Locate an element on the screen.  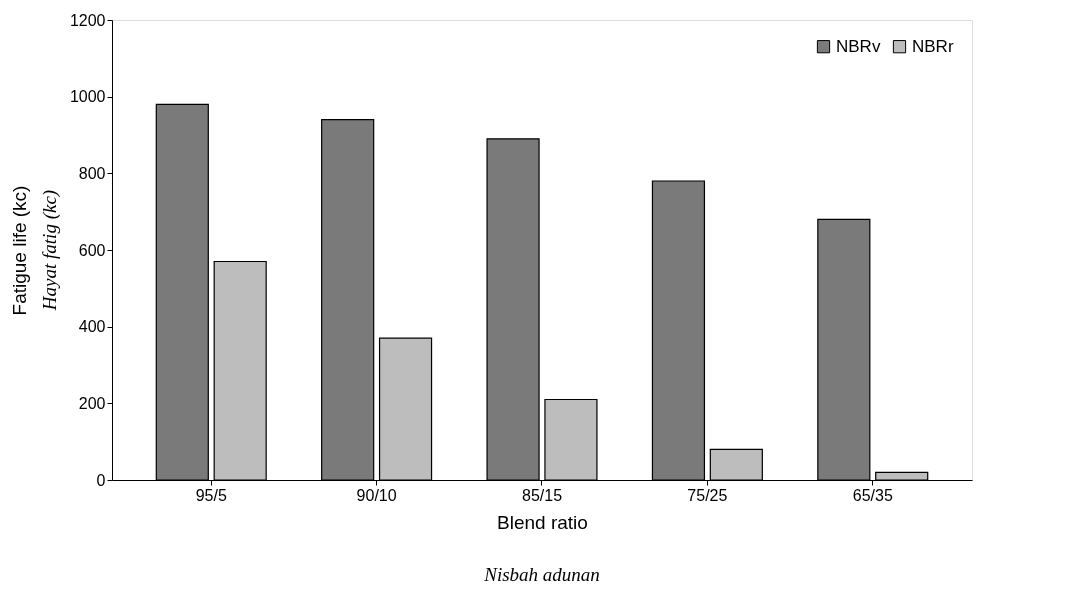
text: Nisbah adunan is located at coordinates (541, 574).